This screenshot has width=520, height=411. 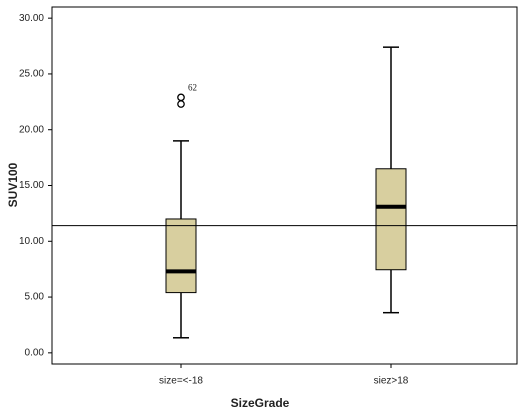 What do you see at coordinates (31, 129) in the screenshot?
I see `y-tick-label: 20.00` at bounding box center [31, 129].